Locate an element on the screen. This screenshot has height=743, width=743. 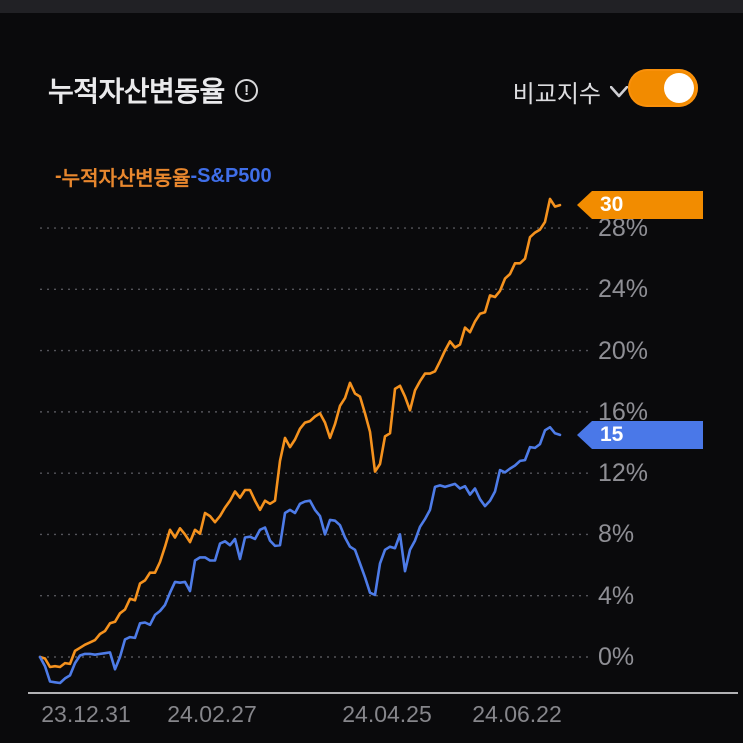
y-axis-label-8%: 8% is located at coordinates (616, 534).